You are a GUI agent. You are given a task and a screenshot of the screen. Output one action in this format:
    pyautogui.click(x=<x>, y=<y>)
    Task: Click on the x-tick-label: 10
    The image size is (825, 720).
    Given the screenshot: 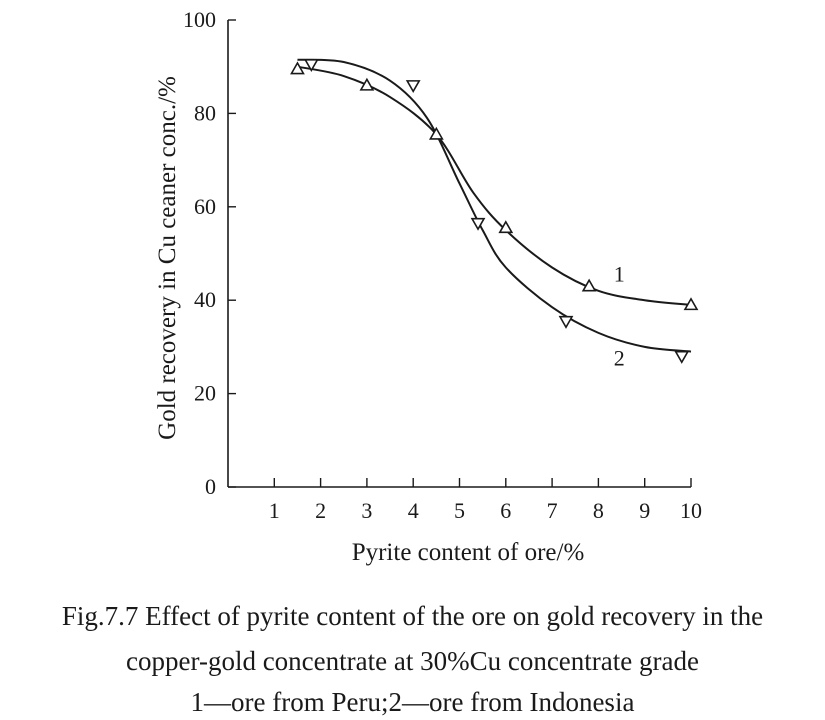 What is the action you would take?
    pyautogui.click(x=691, y=510)
    